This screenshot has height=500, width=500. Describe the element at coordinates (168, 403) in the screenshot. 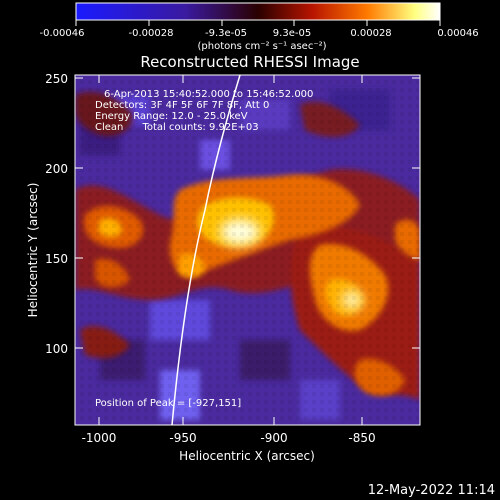

I see `peak-position-label: Position of Peak = [-927,151]` at that location.